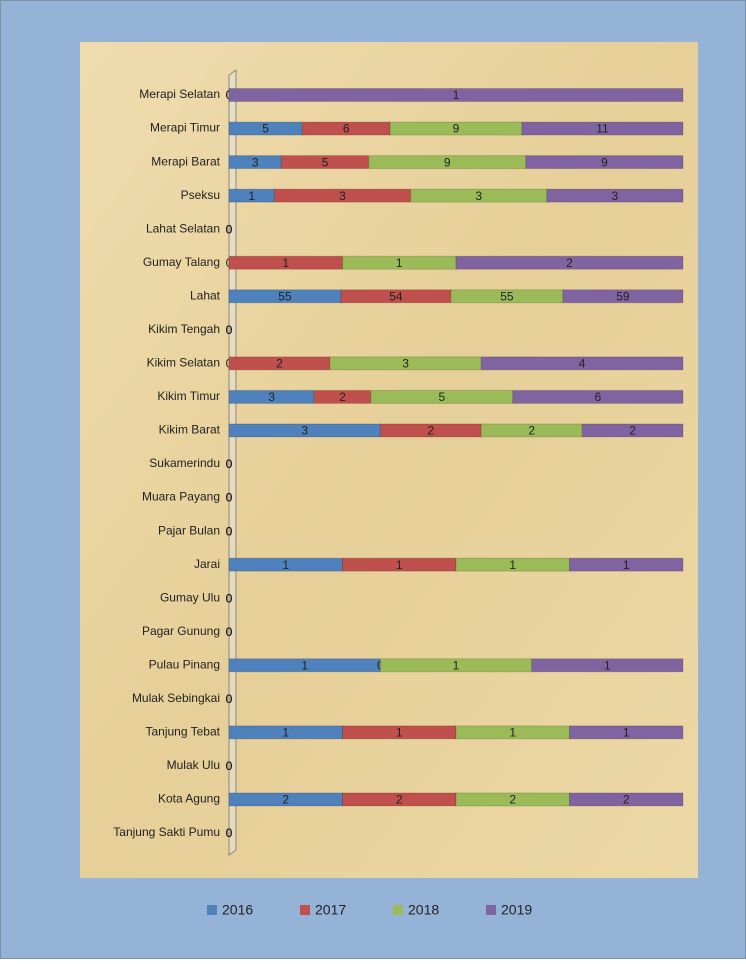 This screenshot has height=964, width=746. I want to click on y-tick-label: Pulau Pinang, so click(184, 664).